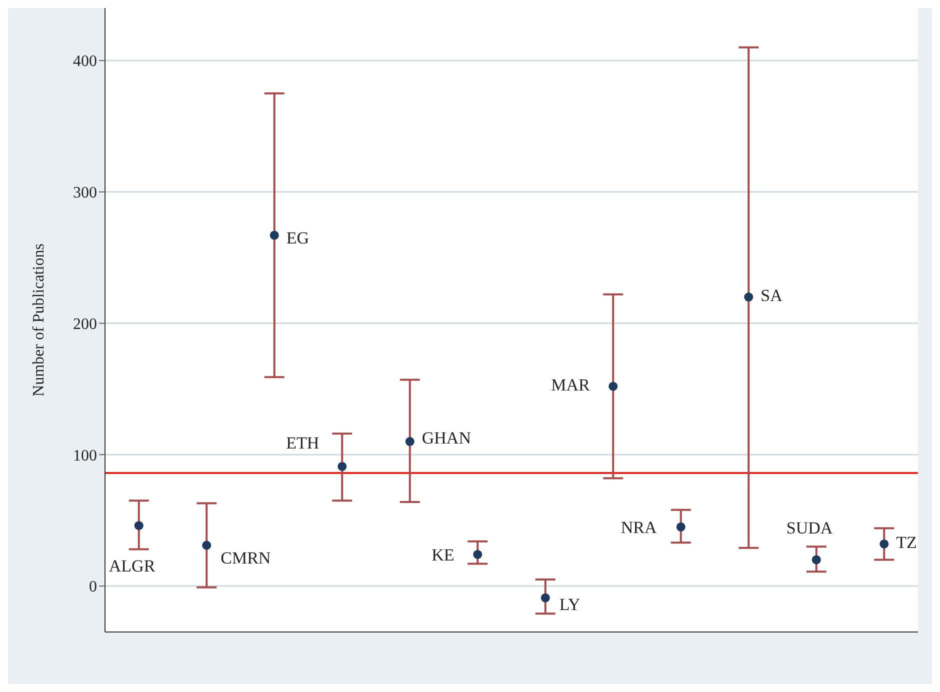 This screenshot has width=940, height=692. What do you see at coordinates (39, 320) in the screenshot?
I see `y-axis-title: Number of Publications` at bounding box center [39, 320].